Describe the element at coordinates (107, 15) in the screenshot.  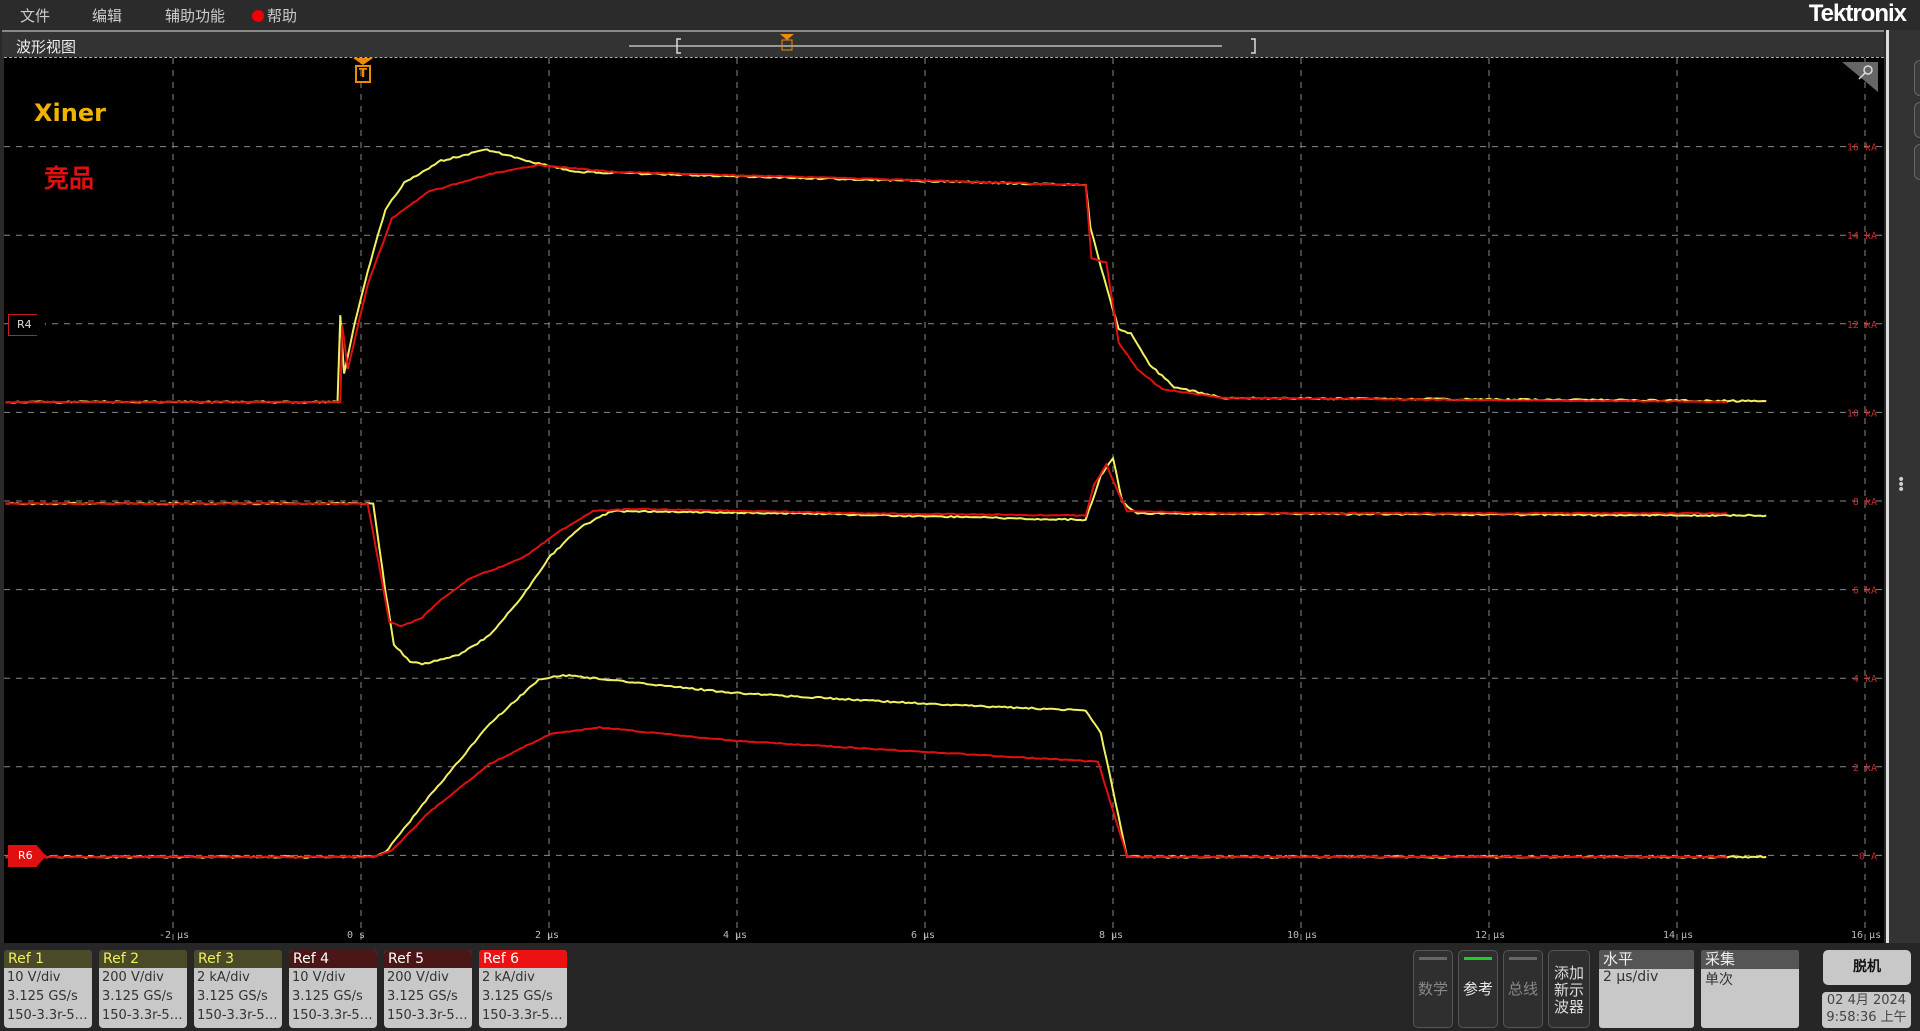
I see `menu-edit: 编辑` at that location.